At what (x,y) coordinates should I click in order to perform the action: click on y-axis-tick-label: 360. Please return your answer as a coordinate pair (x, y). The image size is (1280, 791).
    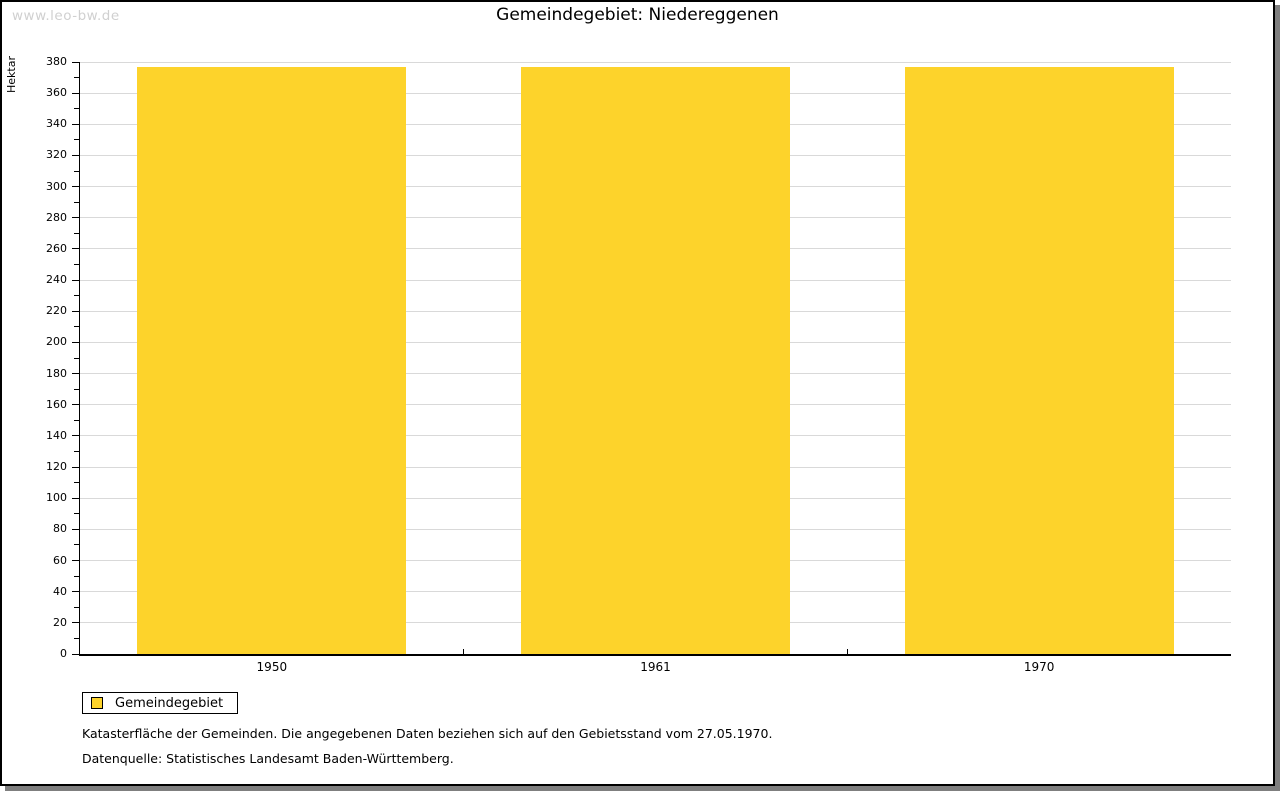
    Looking at the image, I should click on (56, 93).